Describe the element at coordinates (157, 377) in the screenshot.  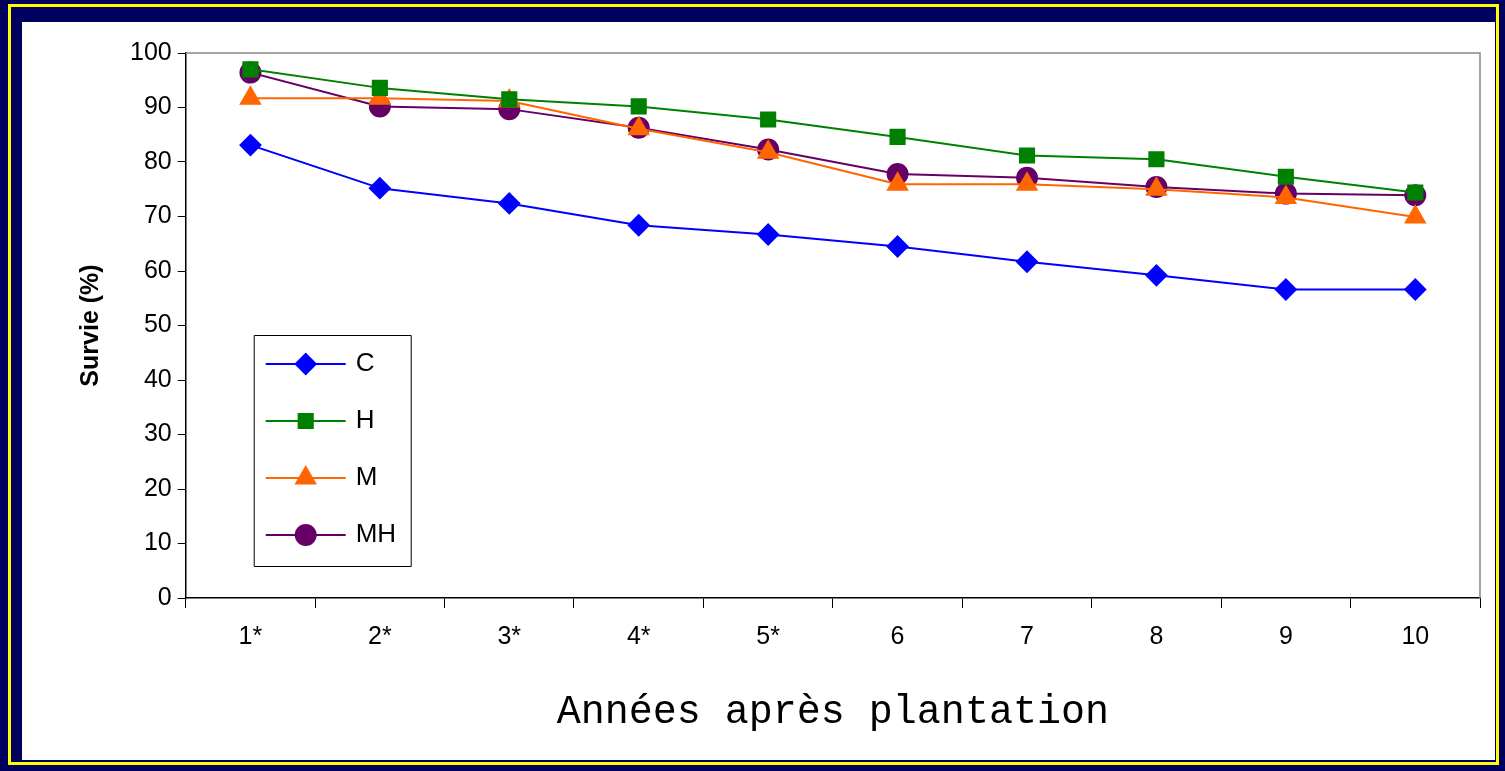
I see `y-tick-label: 40` at that location.